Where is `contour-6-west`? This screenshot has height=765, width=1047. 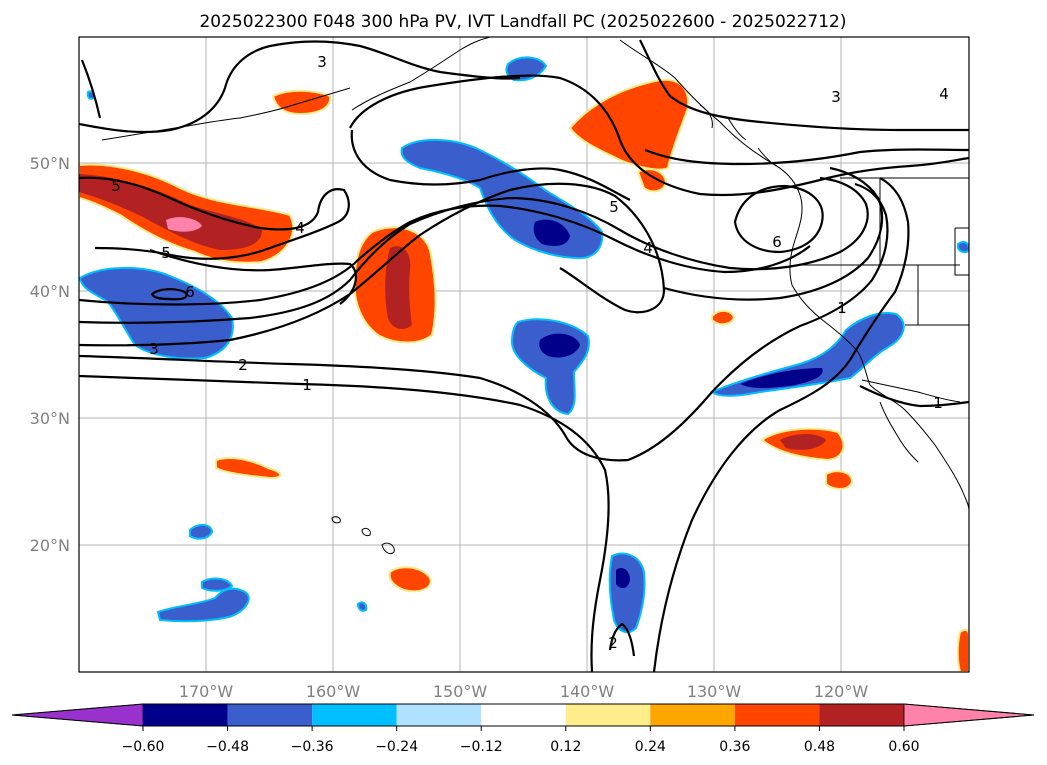
contour-6-west is located at coordinates (169, 294).